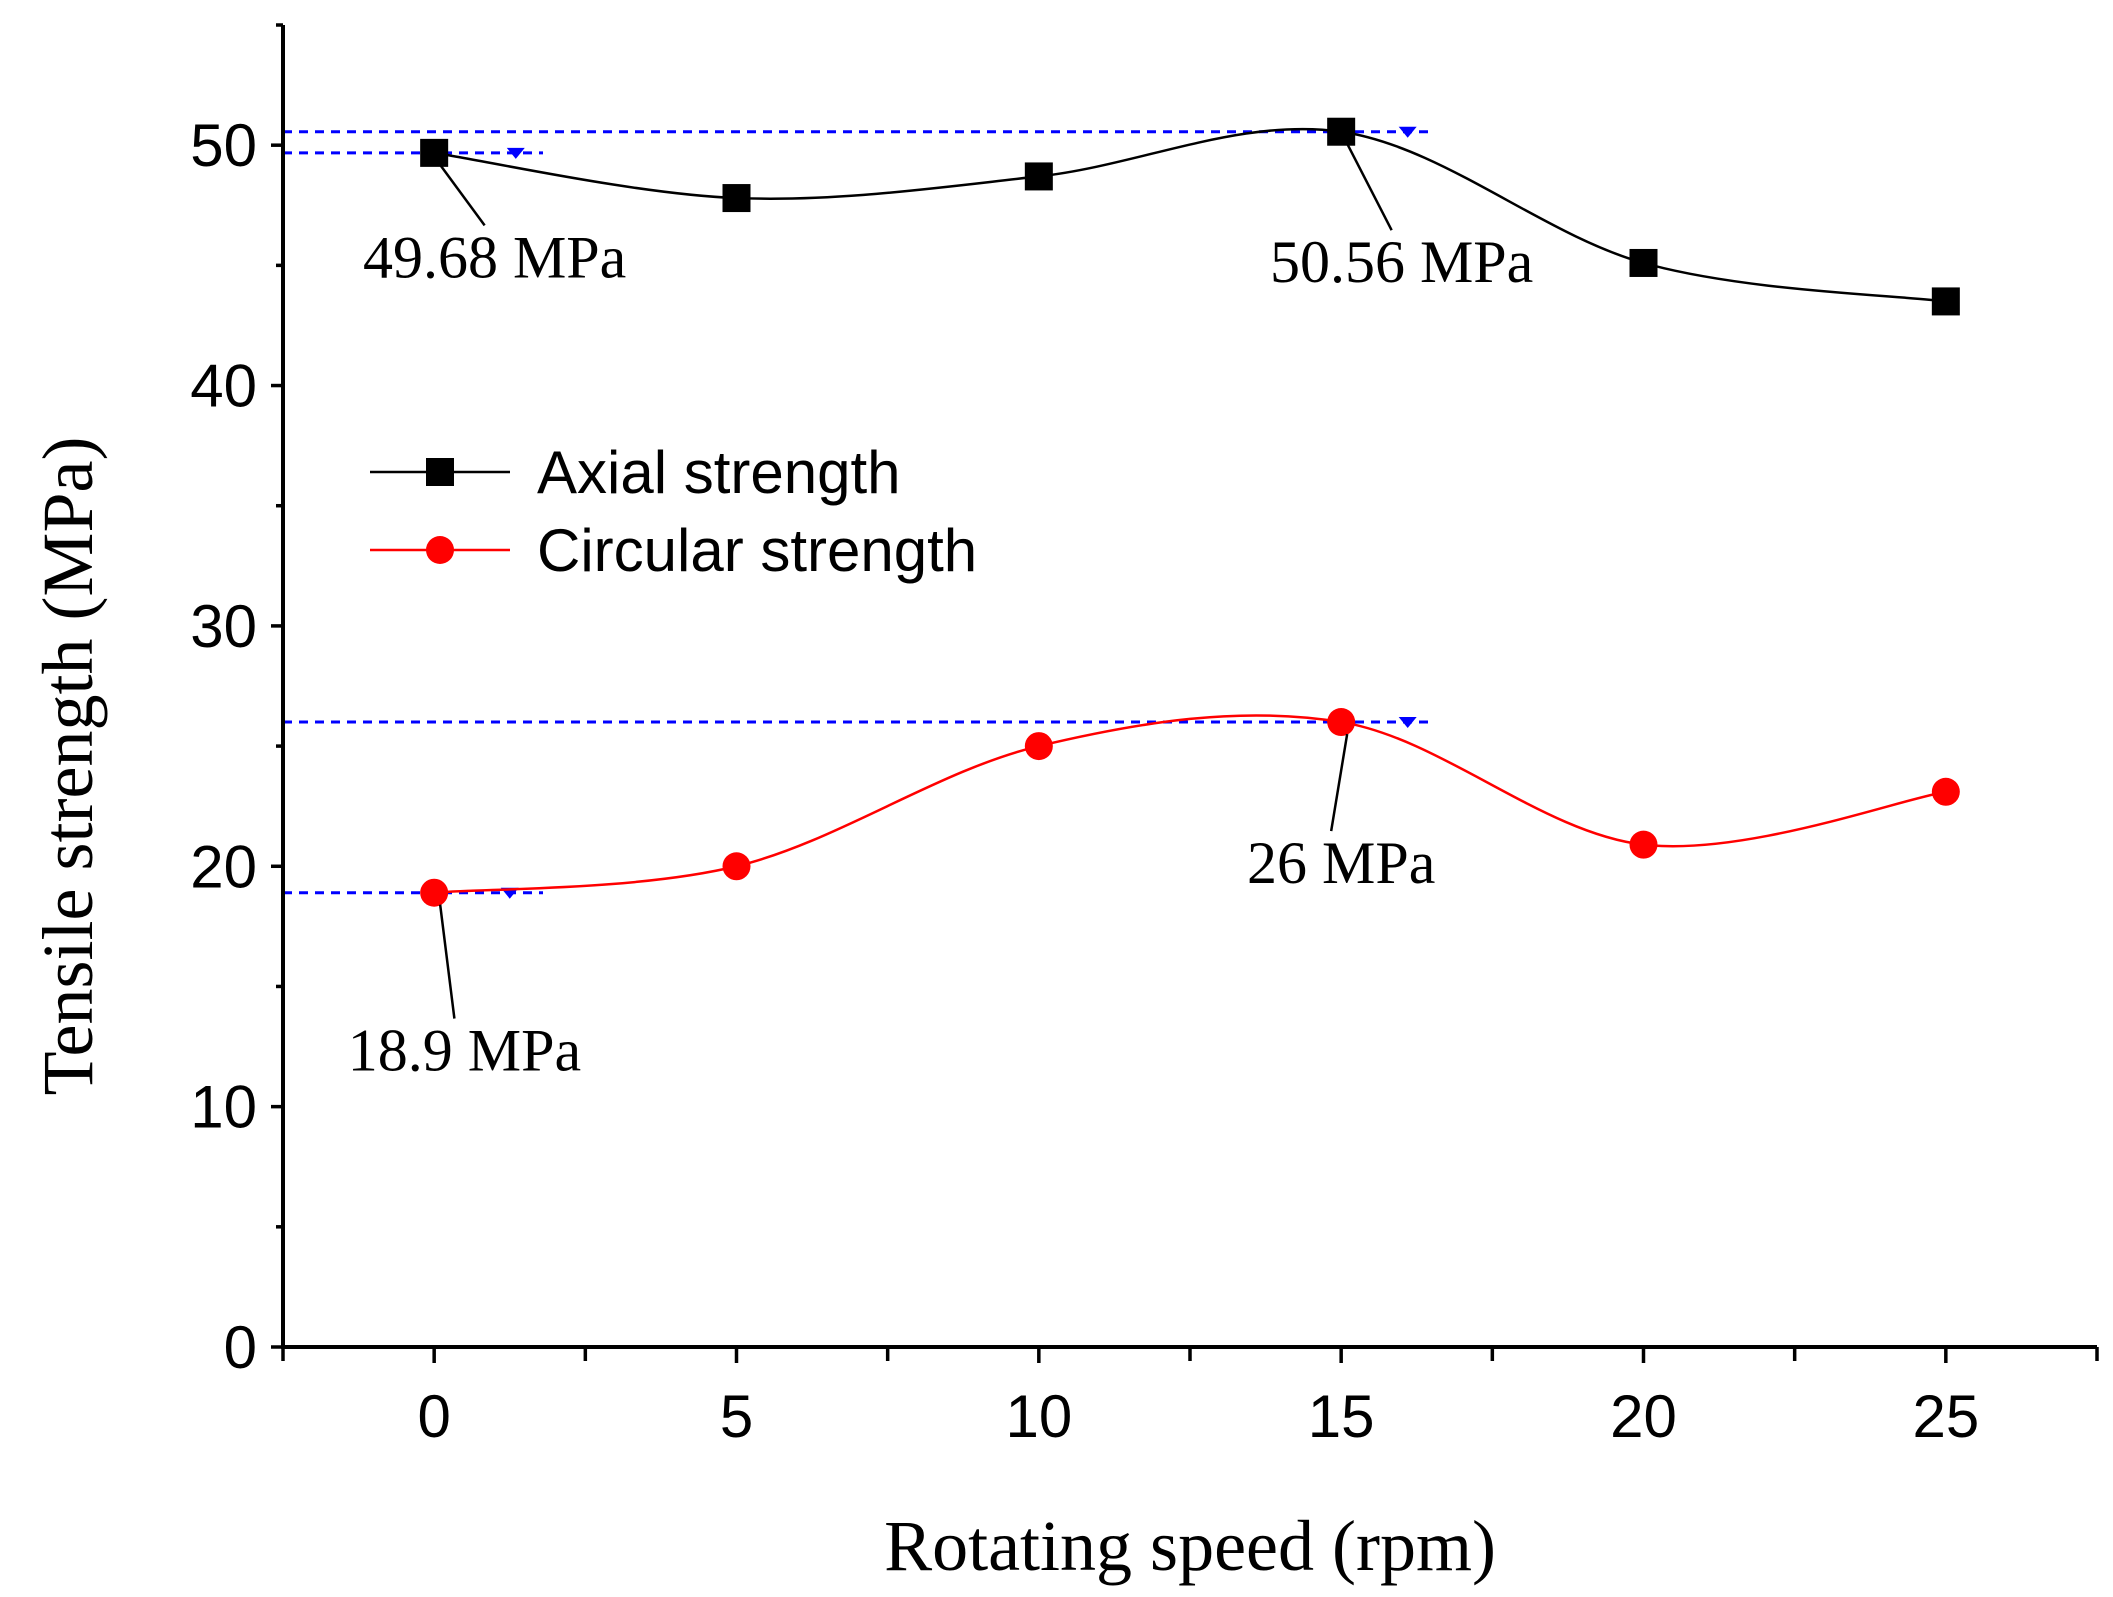 The image size is (2113, 1597). Describe the element at coordinates (440, 472) in the screenshot. I see `legend-marker-square` at that location.